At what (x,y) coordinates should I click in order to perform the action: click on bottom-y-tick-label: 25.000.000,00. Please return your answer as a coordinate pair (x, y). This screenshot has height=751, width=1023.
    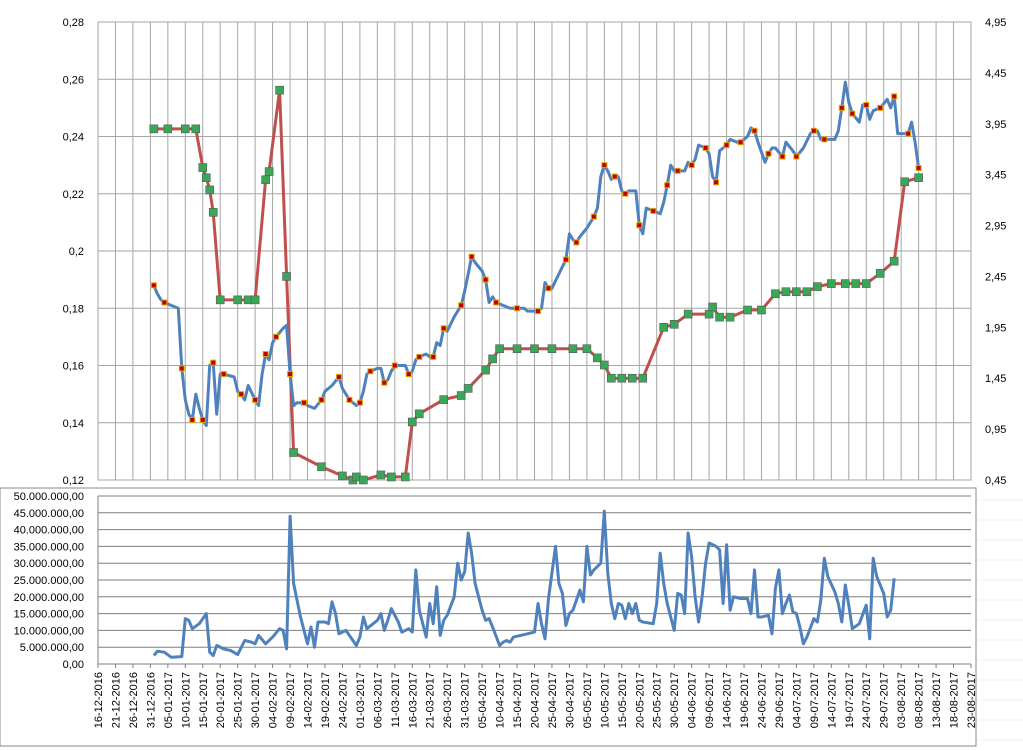
    Looking at the image, I should click on (49, 581).